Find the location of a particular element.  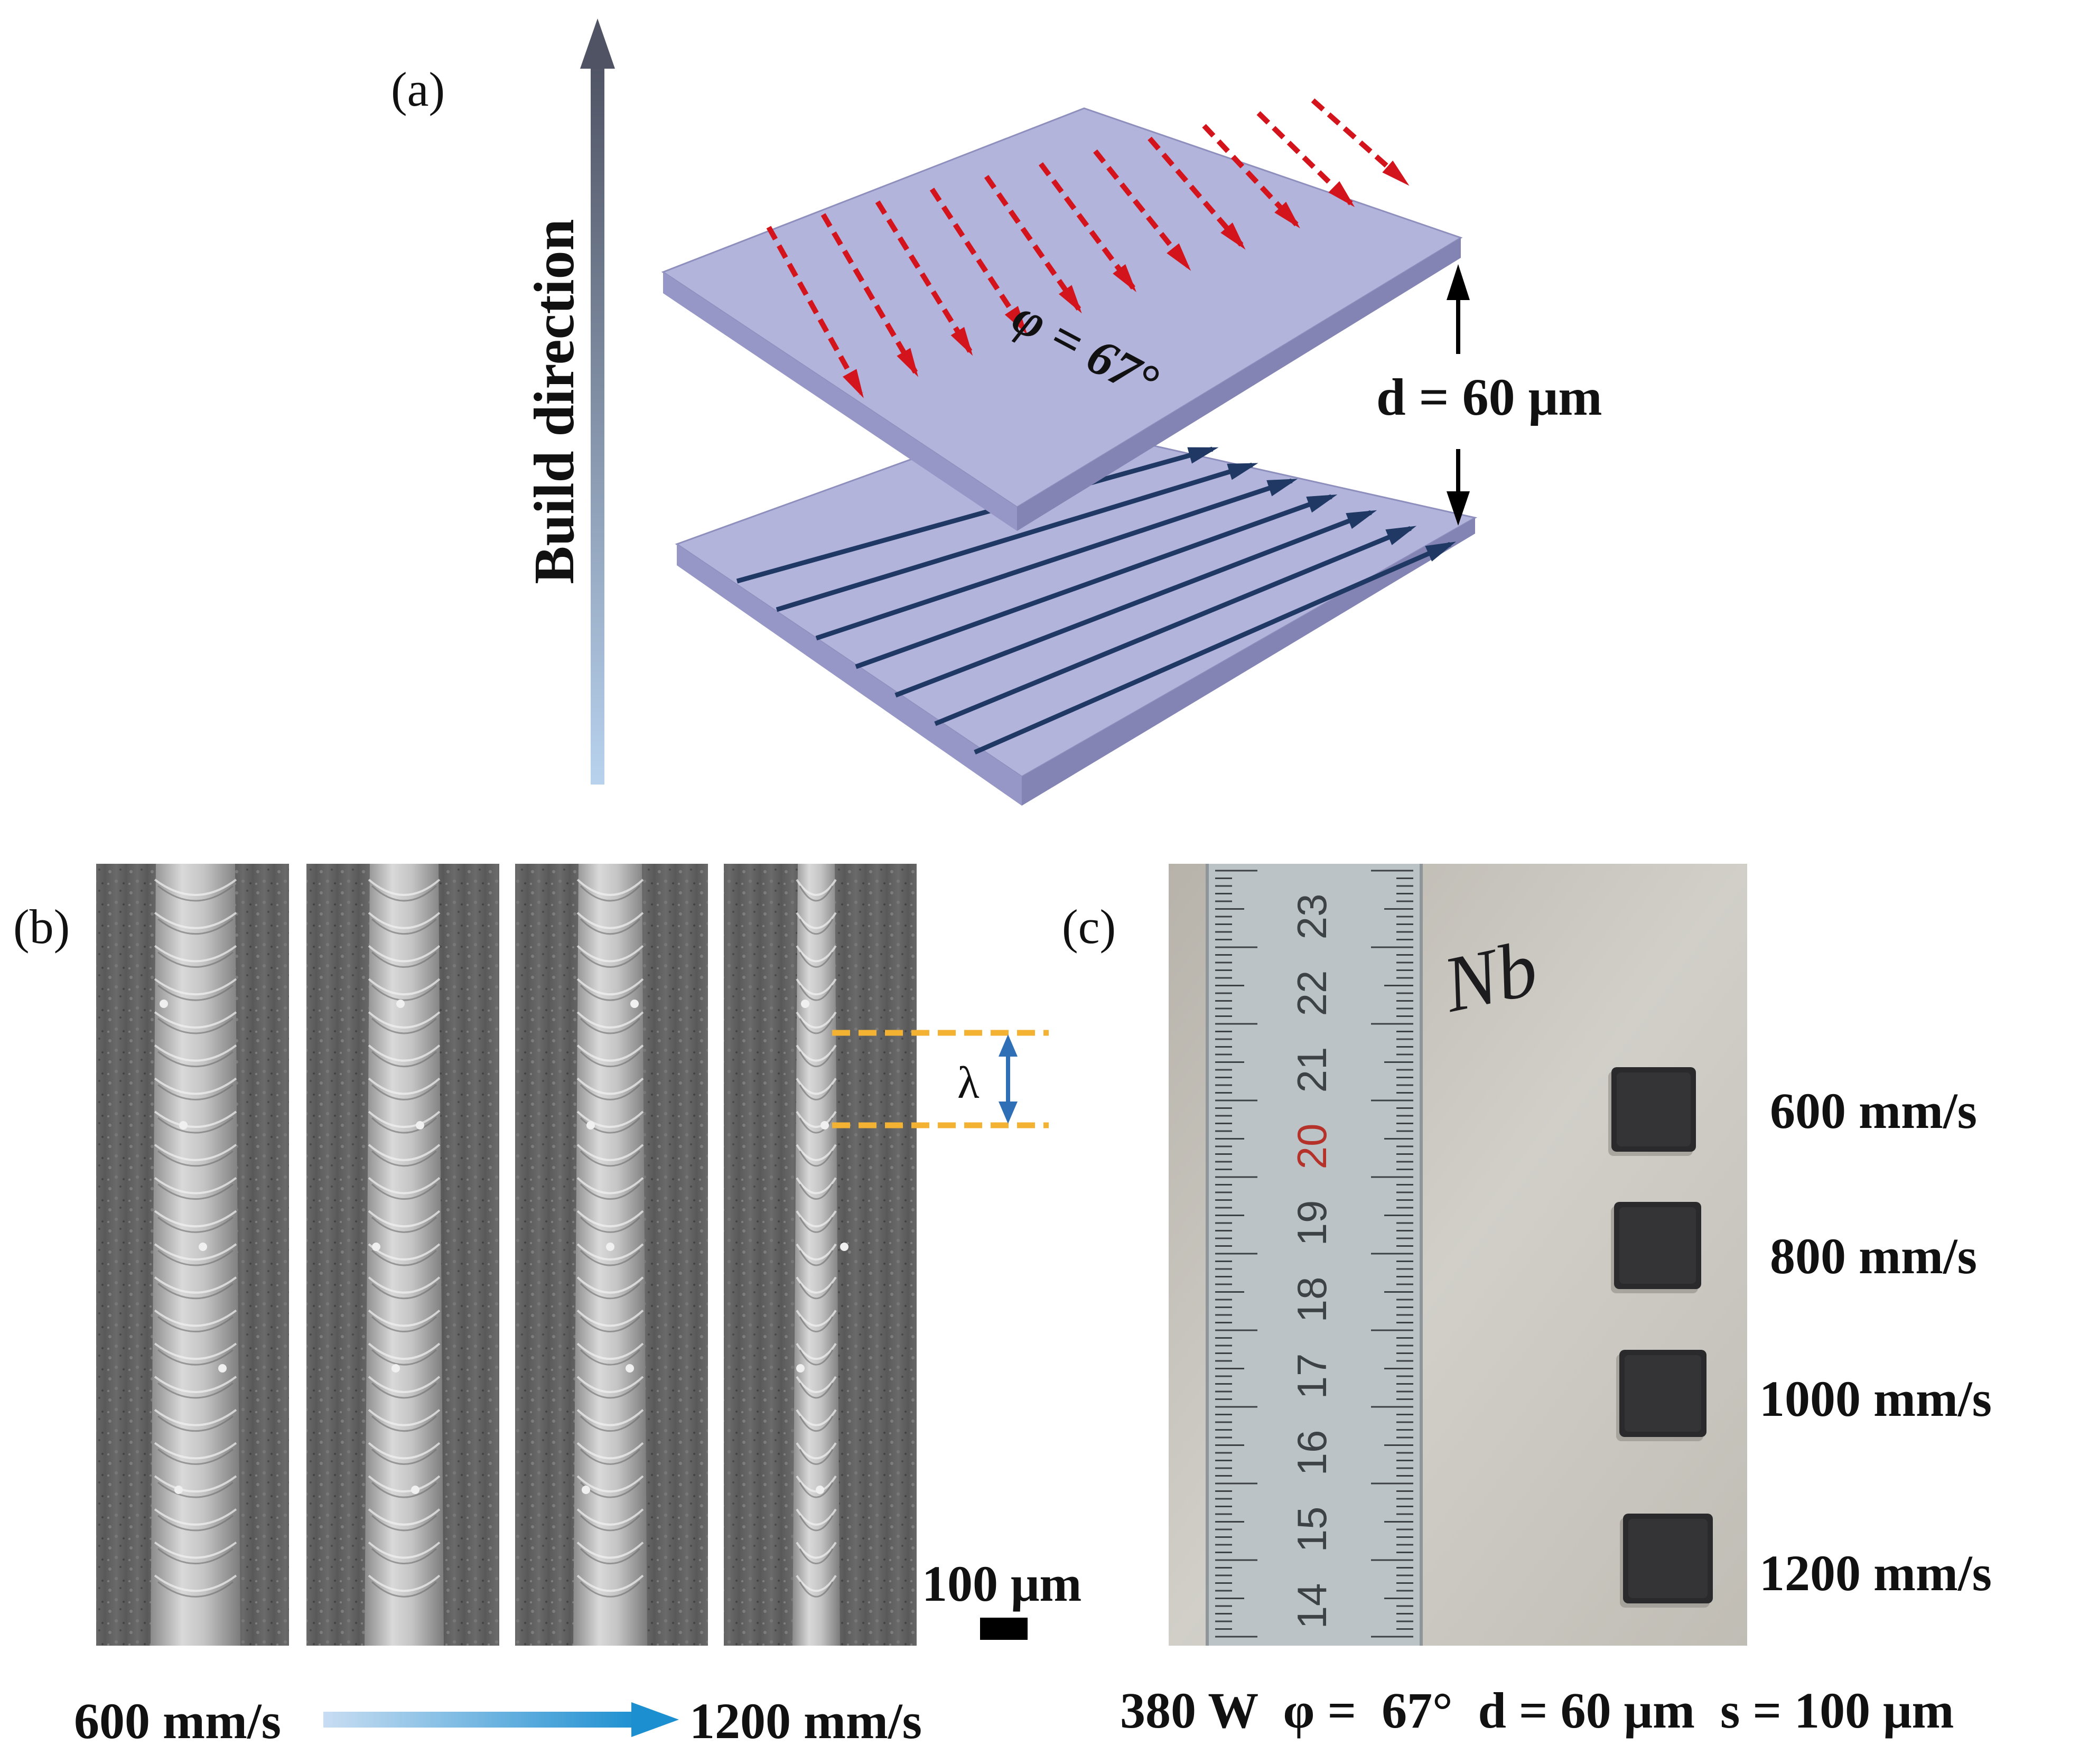

ruler-numbers: 23 22 21 20 19 18 17 16 15 14 is located at coordinates (1312, 1261).